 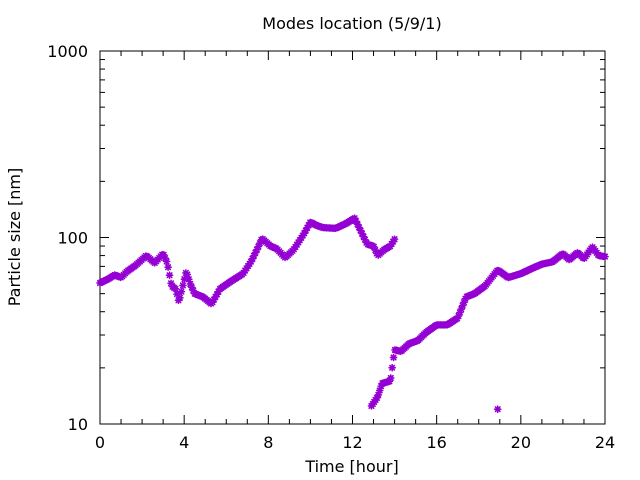 I want to click on x-tick-label: 4, so click(x=184, y=442).